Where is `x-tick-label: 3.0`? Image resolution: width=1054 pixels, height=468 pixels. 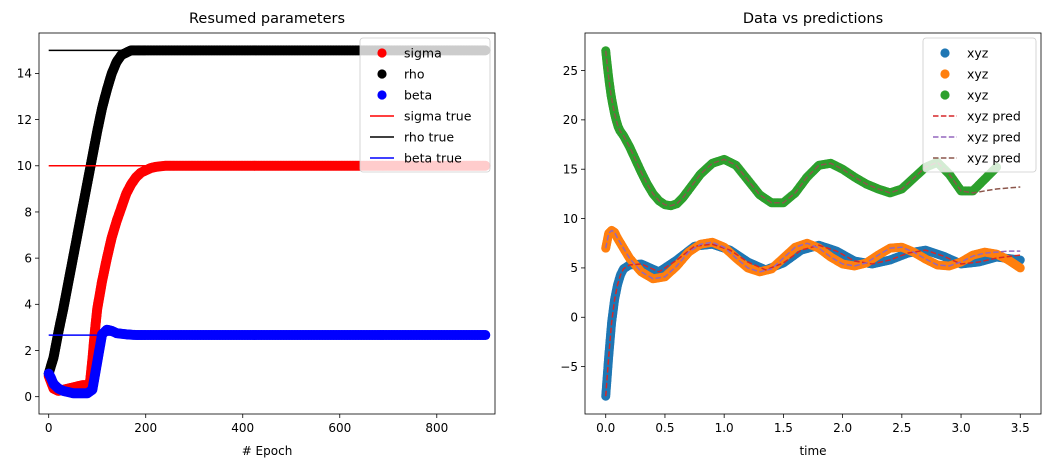 x-tick-label: 3.0 is located at coordinates (961, 428).